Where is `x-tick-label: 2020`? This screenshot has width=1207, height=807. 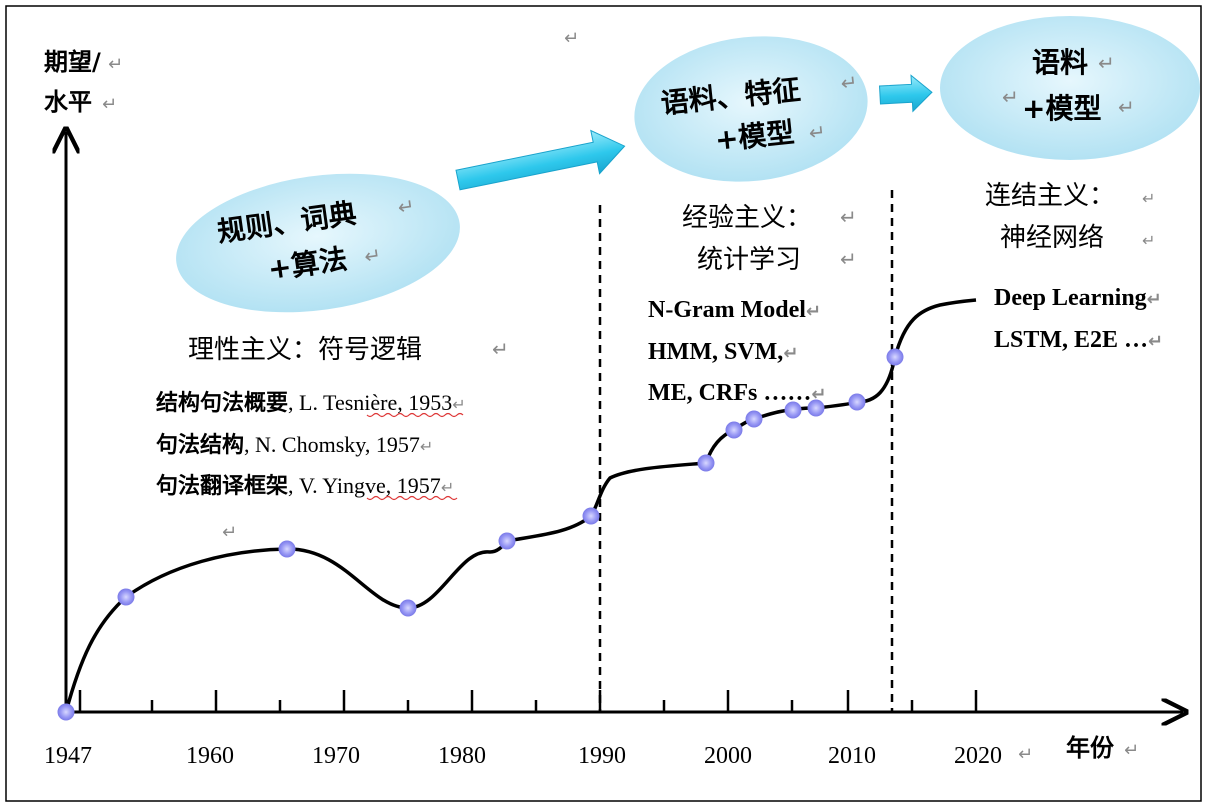
x-tick-label: 2020 is located at coordinates (978, 756).